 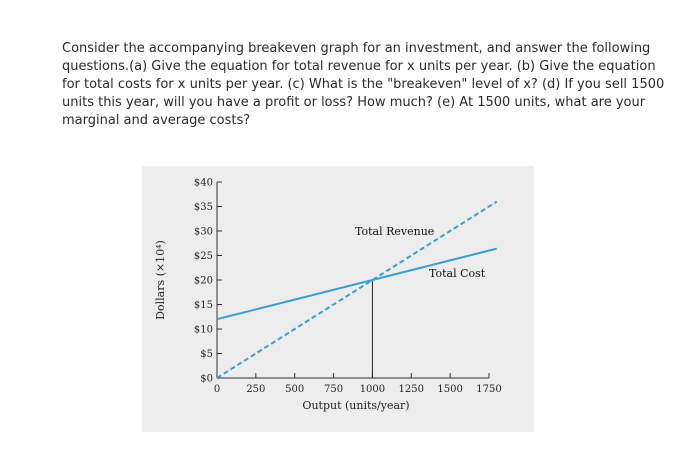 What do you see at coordinates (488, 389) in the screenshot?
I see `x-tick-label: 1750` at bounding box center [488, 389].